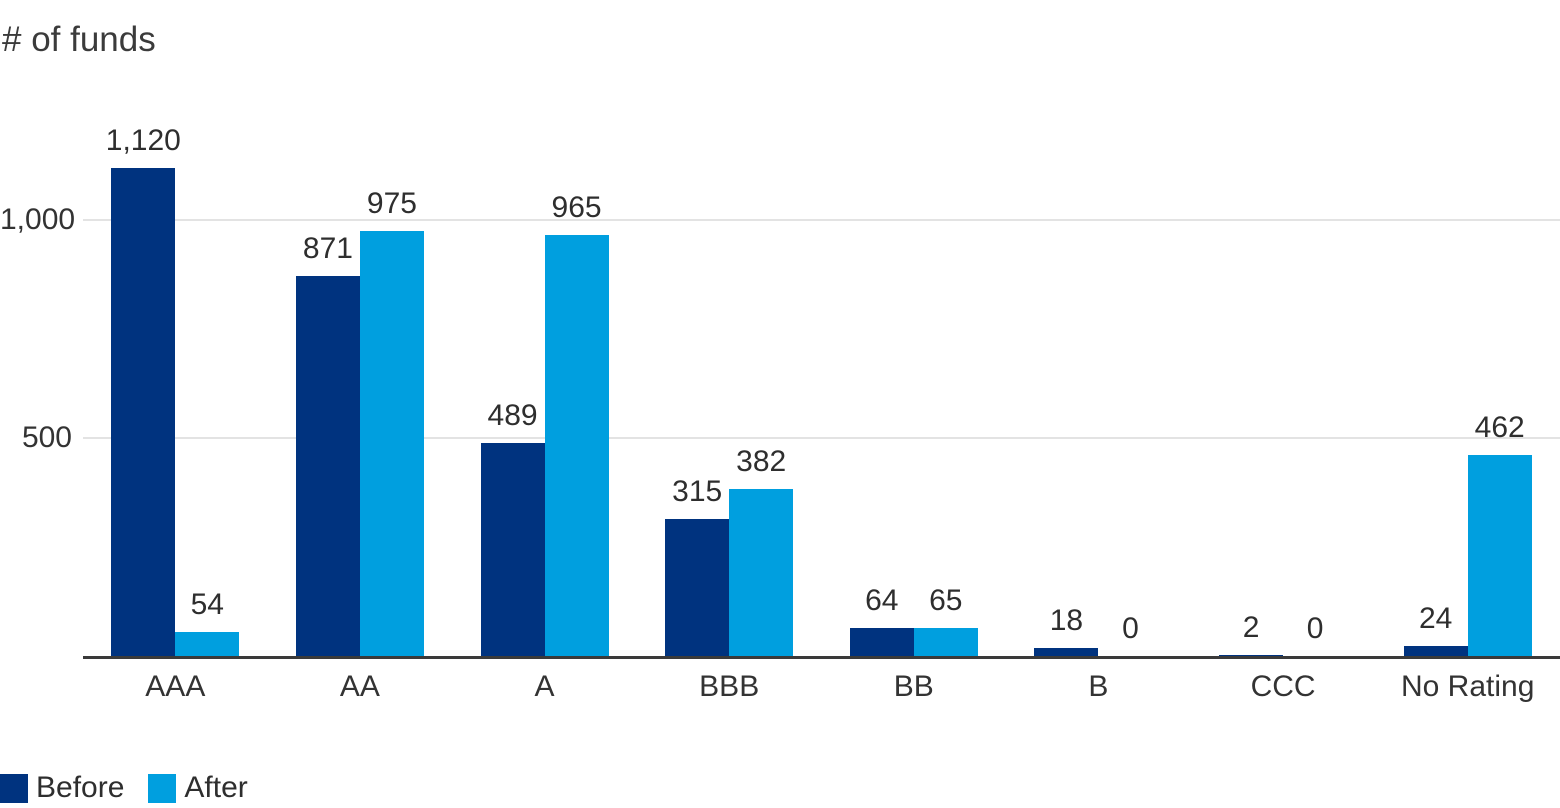 The image size is (1560, 808). Describe the element at coordinates (821, 657) in the screenshot. I see `x-axis-line` at that location.